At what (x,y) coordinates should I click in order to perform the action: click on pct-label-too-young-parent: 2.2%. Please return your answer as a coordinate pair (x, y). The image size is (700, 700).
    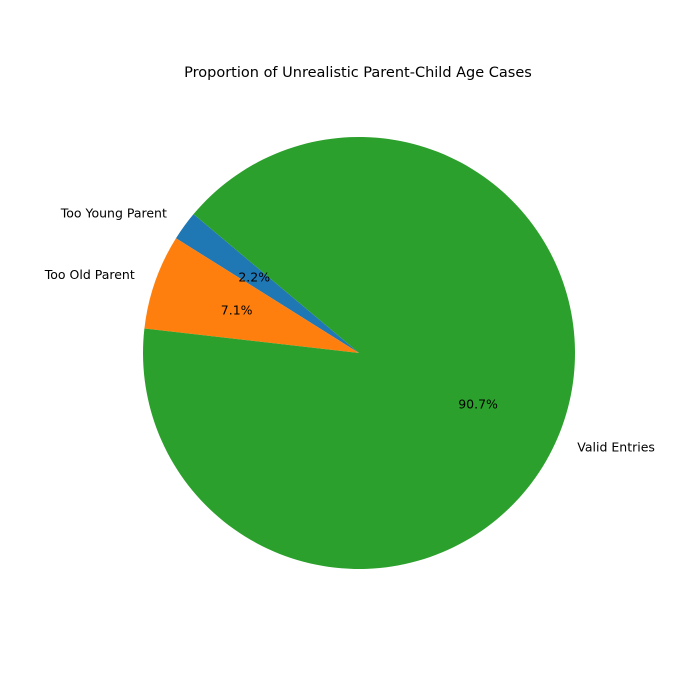
    Looking at the image, I should click on (254, 276).